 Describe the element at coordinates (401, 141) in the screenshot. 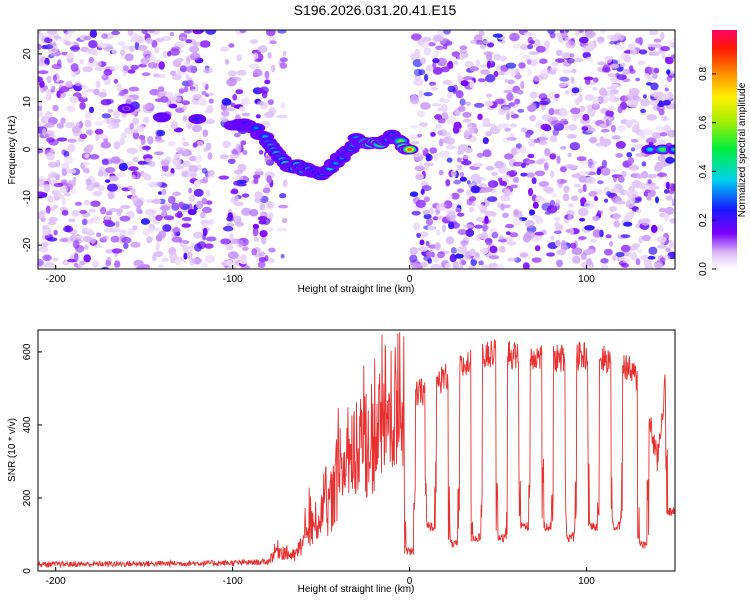

I see `spectrogram-trace-blob` at that location.